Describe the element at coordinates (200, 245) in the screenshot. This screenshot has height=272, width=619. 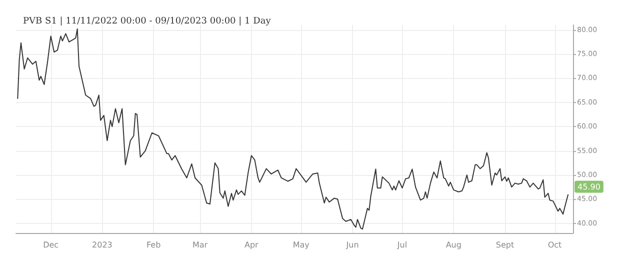
I see `x-tick-label: Mar` at that location.